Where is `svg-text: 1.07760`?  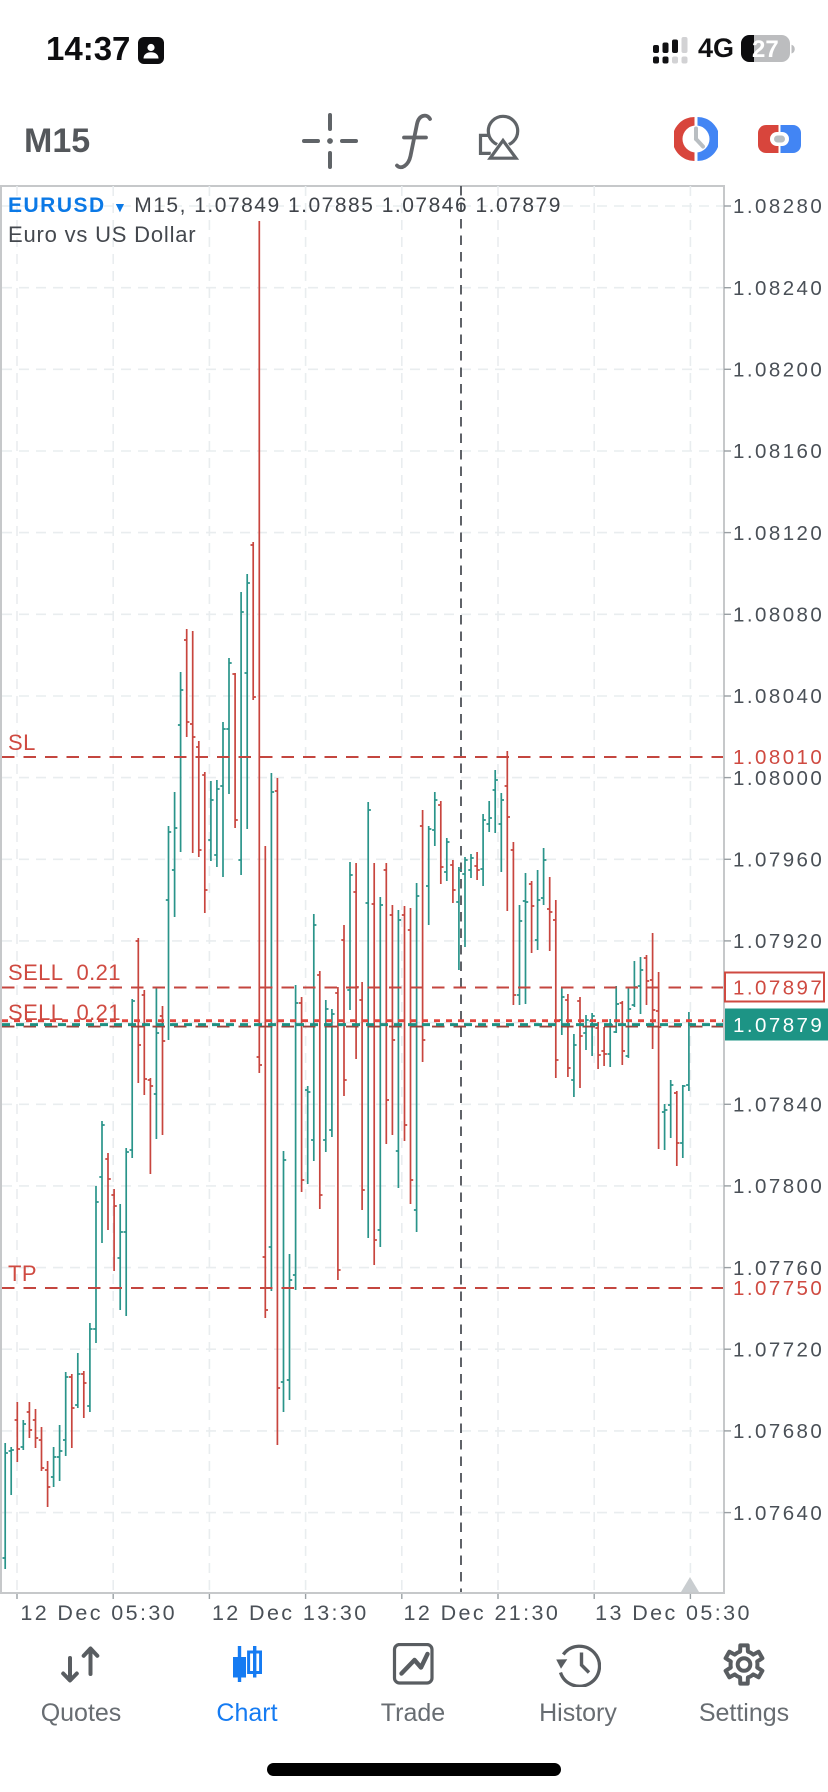
svg-text: 1.07760 is located at coordinates (778, 1268).